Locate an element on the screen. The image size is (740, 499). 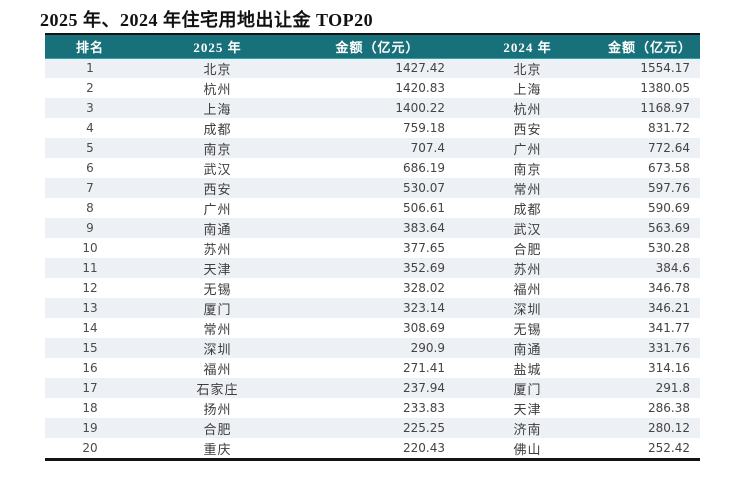
city-2025-cell: 北京 is located at coordinates (217, 69).